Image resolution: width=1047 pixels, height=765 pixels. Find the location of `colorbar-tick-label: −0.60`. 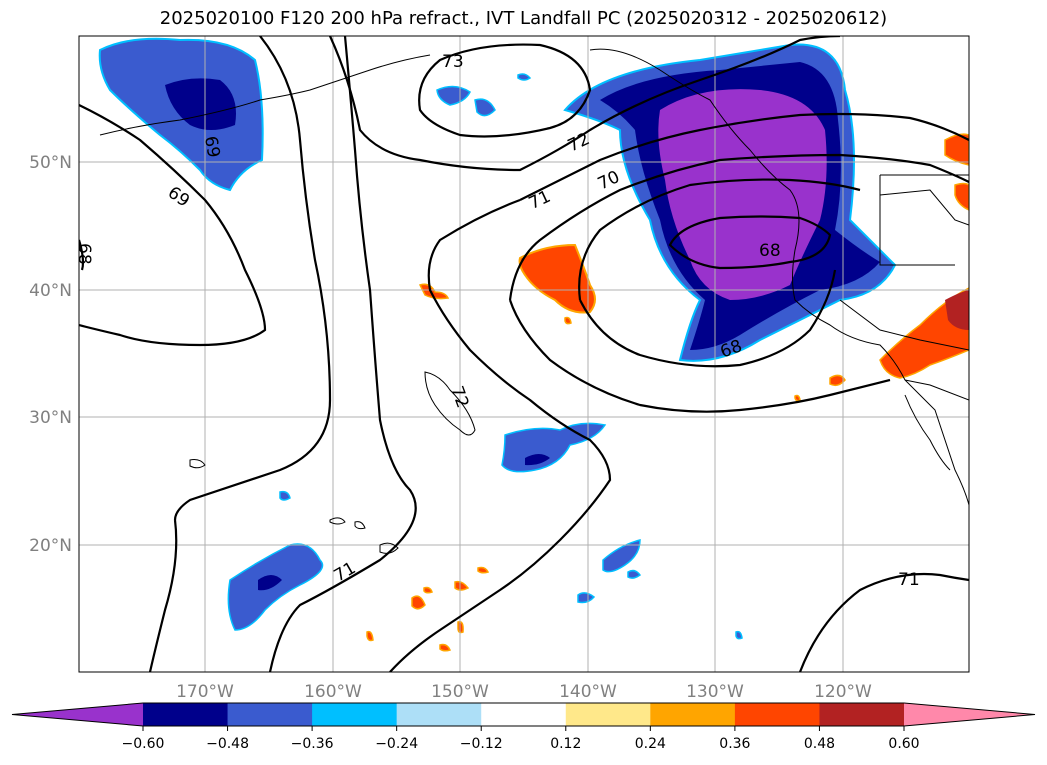

colorbar-tick-label: −0.60 is located at coordinates (143, 744).